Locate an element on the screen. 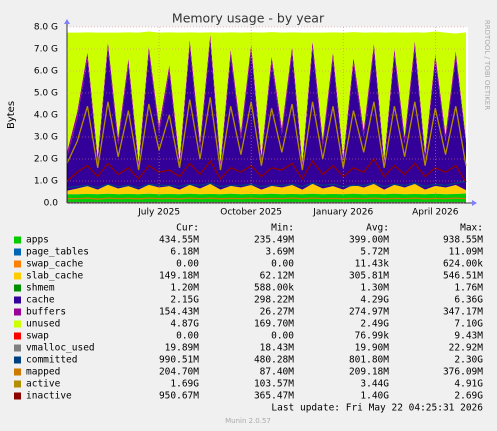 The height and width of the screenshot is (431, 497). legend-stat: 801.80M is located at coordinates (369, 360).